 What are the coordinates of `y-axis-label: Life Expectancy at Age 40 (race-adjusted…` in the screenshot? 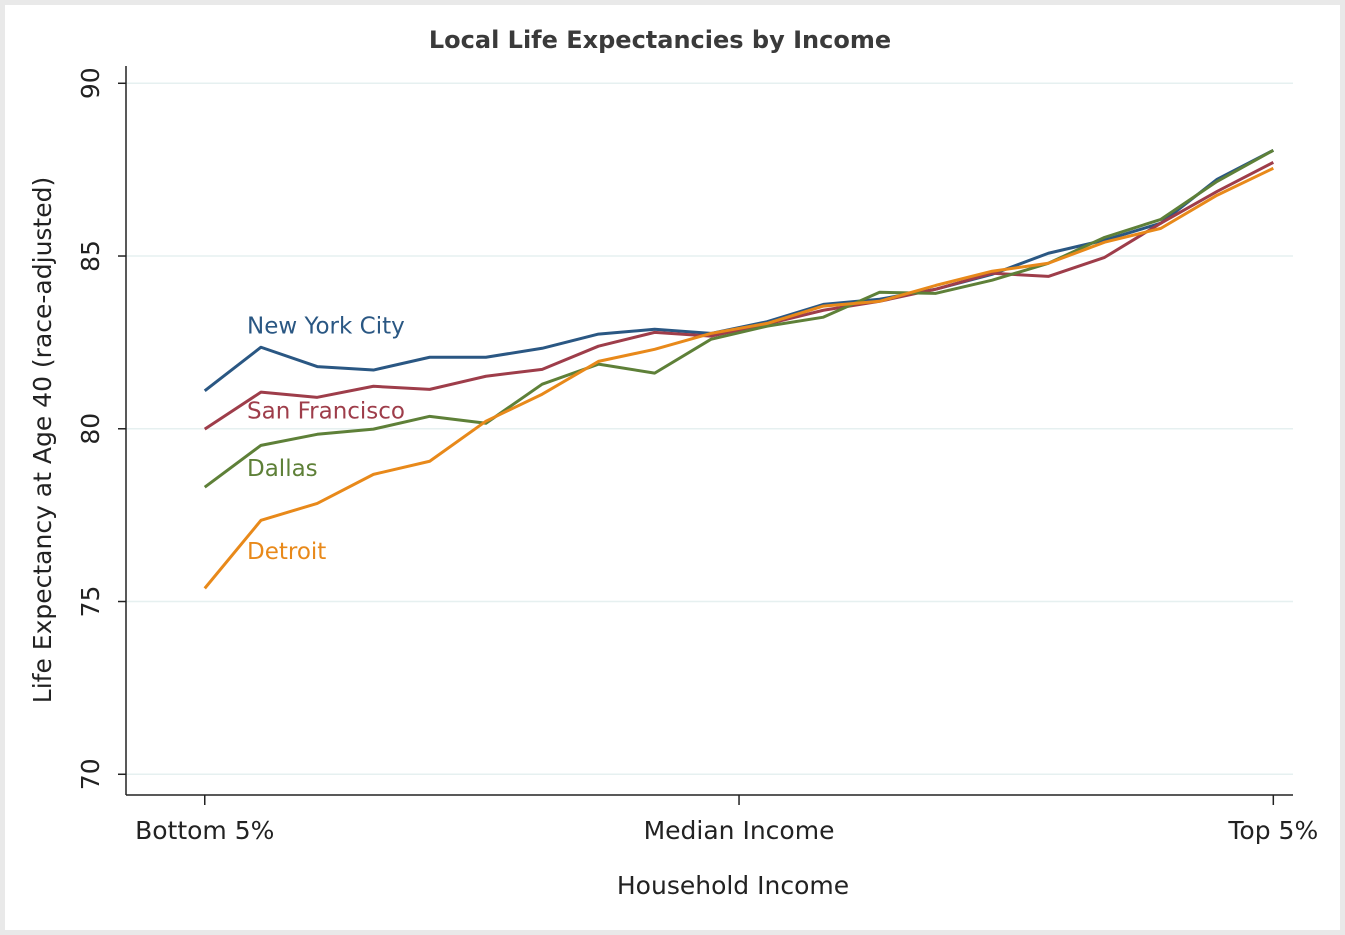 It's located at (42, 440).